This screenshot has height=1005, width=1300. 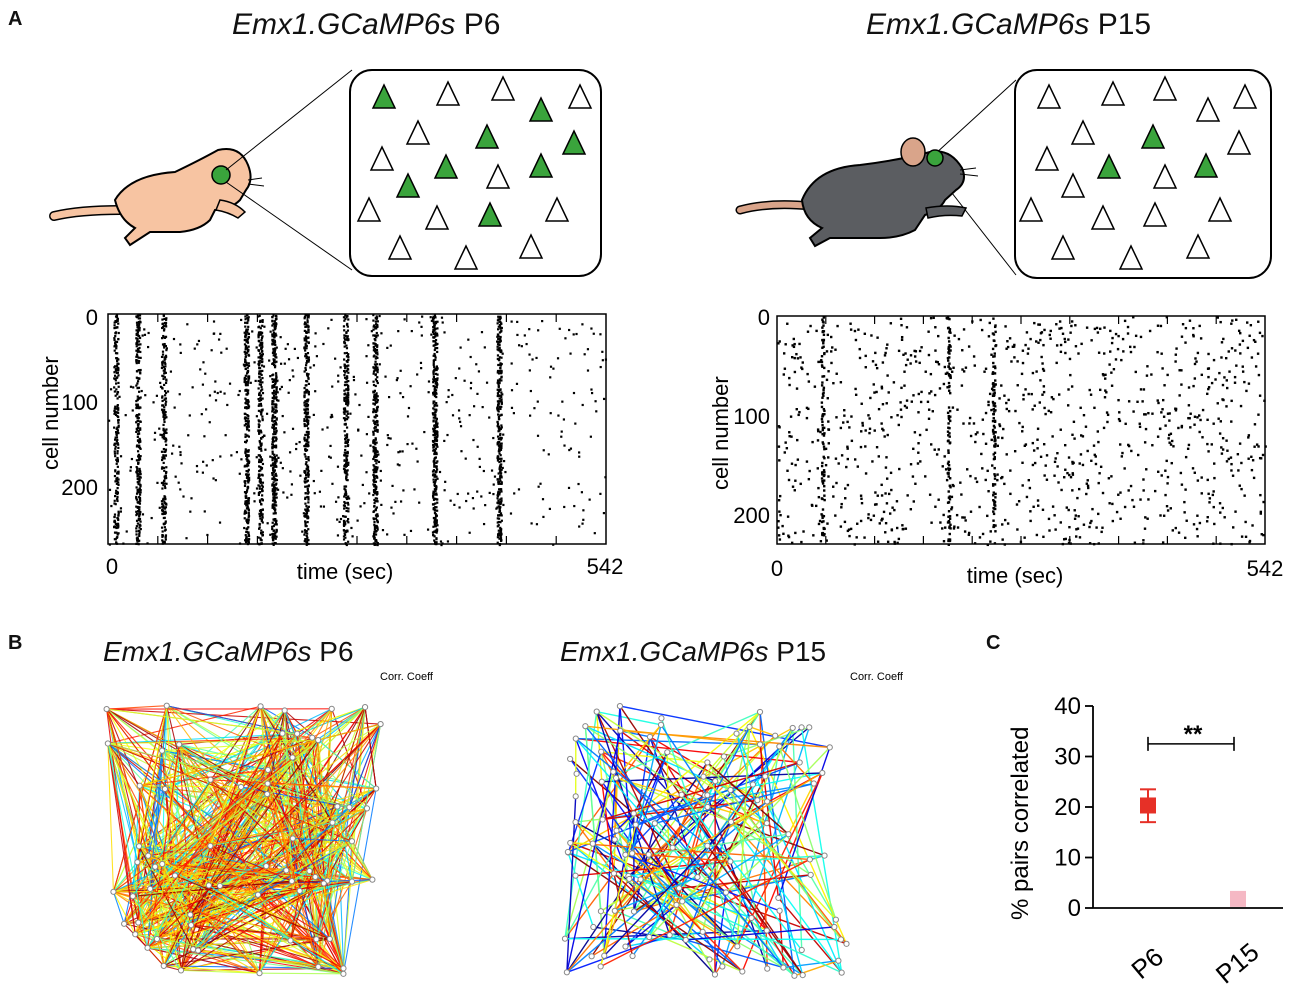 I want to click on zoom-lines, so click(x=621, y=172).